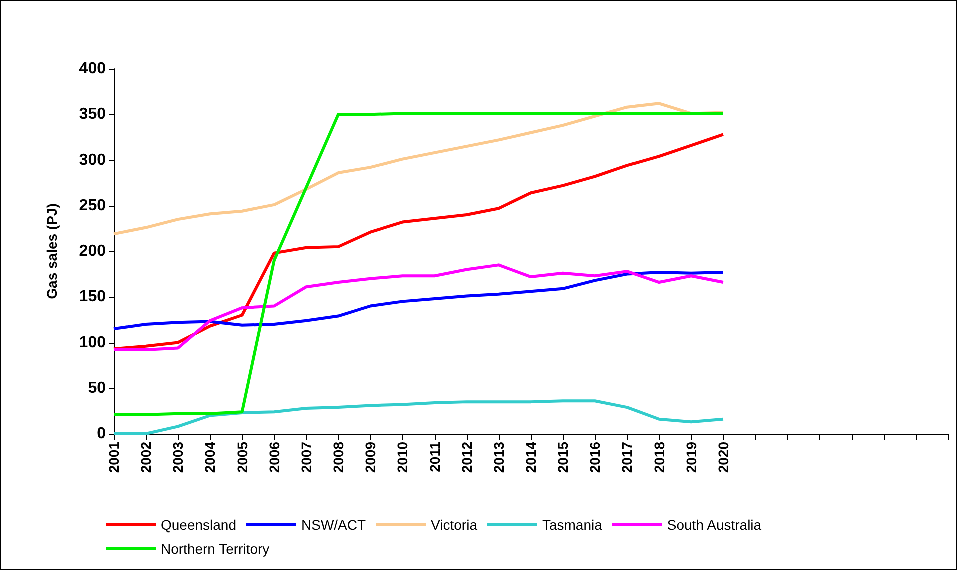 The width and height of the screenshot is (957, 570). I want to click on y-tick-label: 200, so click(92, 251).